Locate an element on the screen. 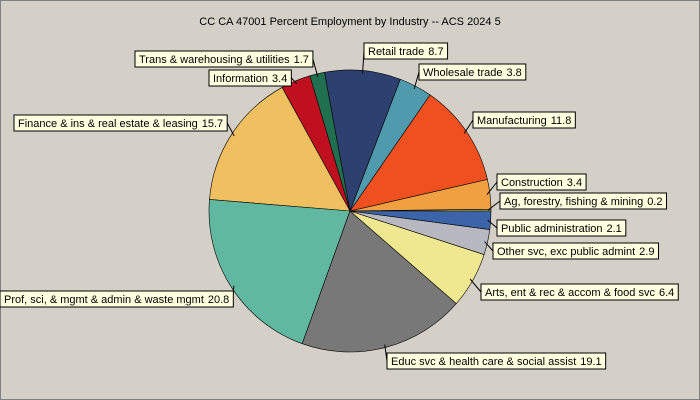 This screenshot has width=700, height=400. label-text: Trans & warehousing & utilities 1.7 is located at coordinates (224, 60).